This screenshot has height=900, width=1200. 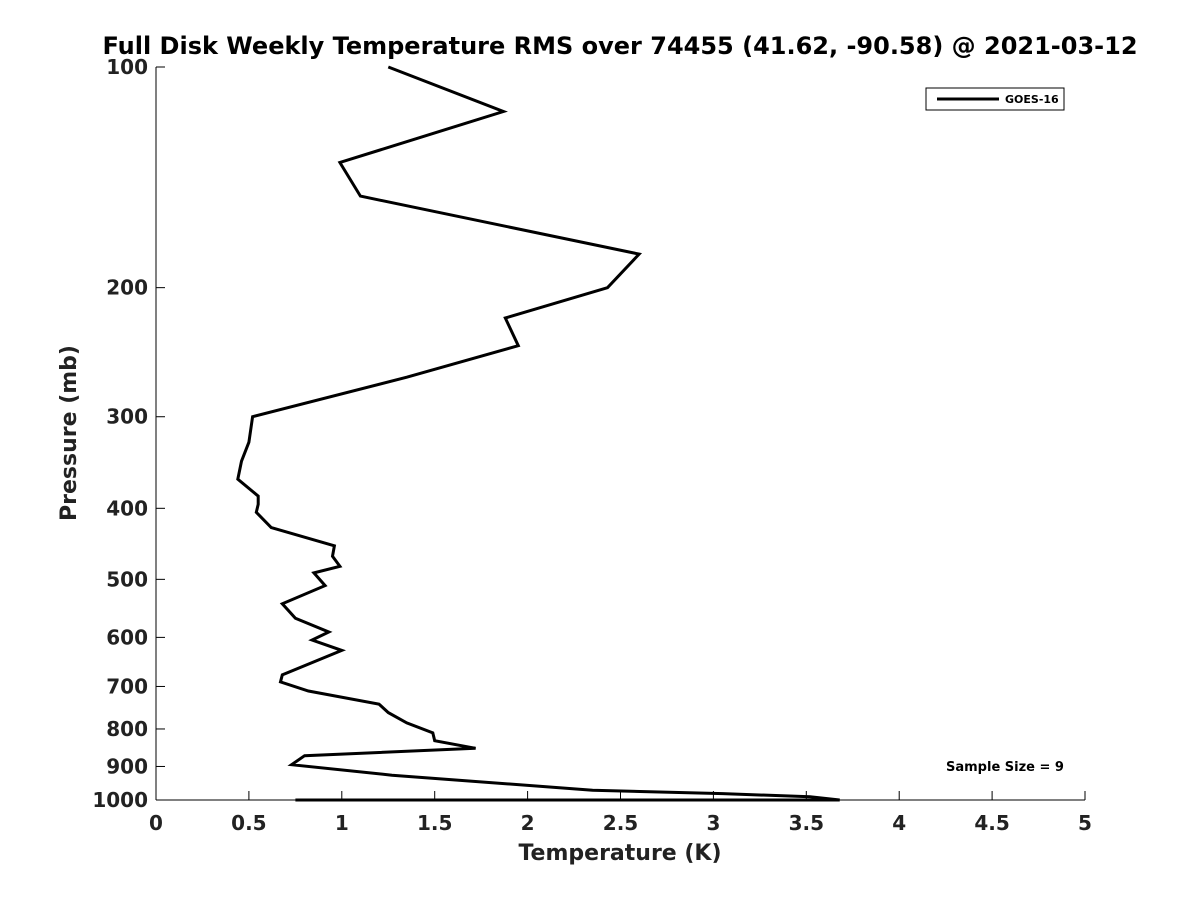 What do you see at coordinates (1032, 99) in the screenshot?
I see `legend-label-goes-16: GOES-16` at bounding box center [1032, 99].